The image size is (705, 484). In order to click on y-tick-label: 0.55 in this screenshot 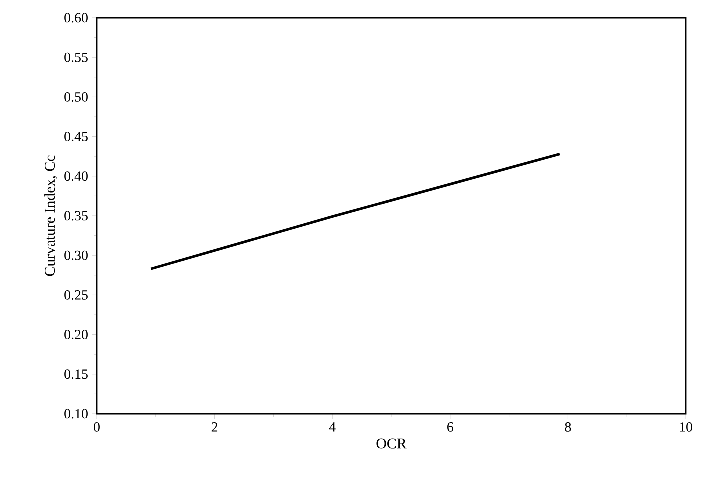, I will do `click(76, 57)`.